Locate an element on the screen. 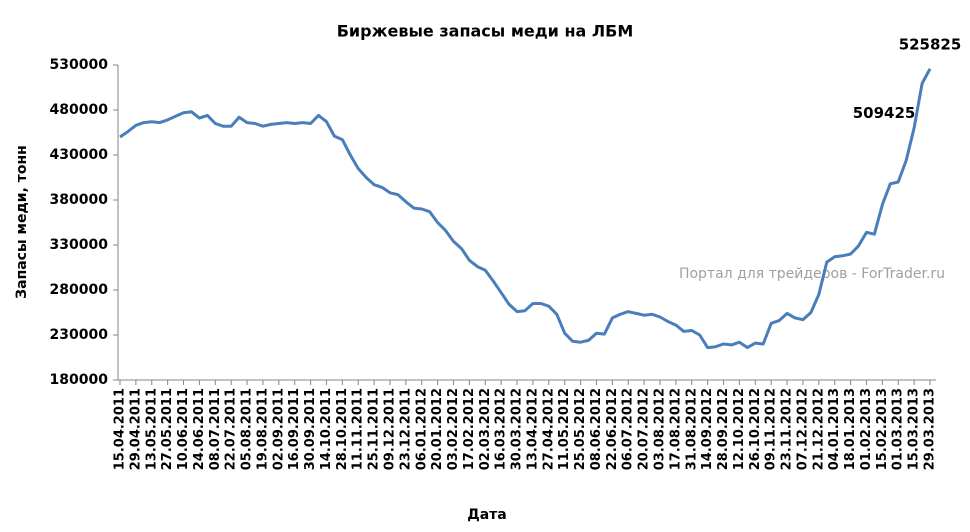 This screenshot has height=532, width=970. x-tick-label: 30.03.2012 is located at coordinates (517, 429).